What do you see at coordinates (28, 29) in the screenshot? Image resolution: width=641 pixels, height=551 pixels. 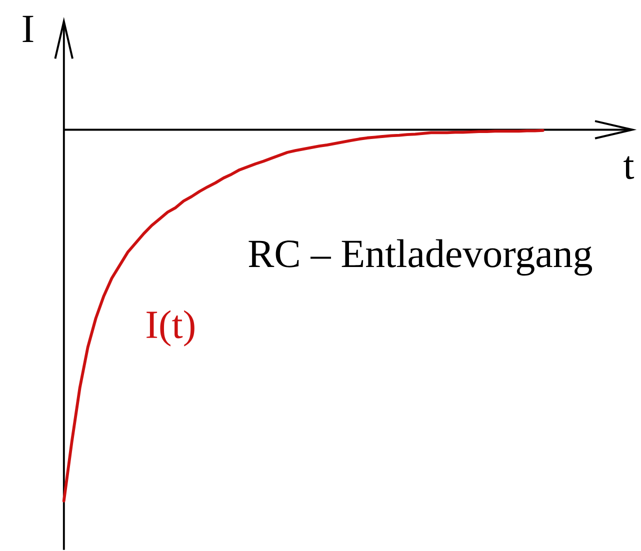 I see `y-axis-title: I` at bounding box center [28, 29].